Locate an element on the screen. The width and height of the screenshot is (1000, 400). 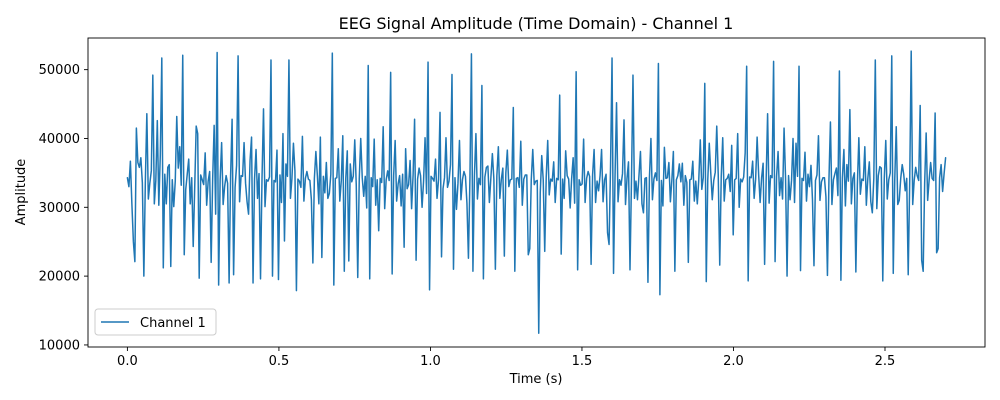
x-tick-label: 2.5 is located at coordinates (885, 361).